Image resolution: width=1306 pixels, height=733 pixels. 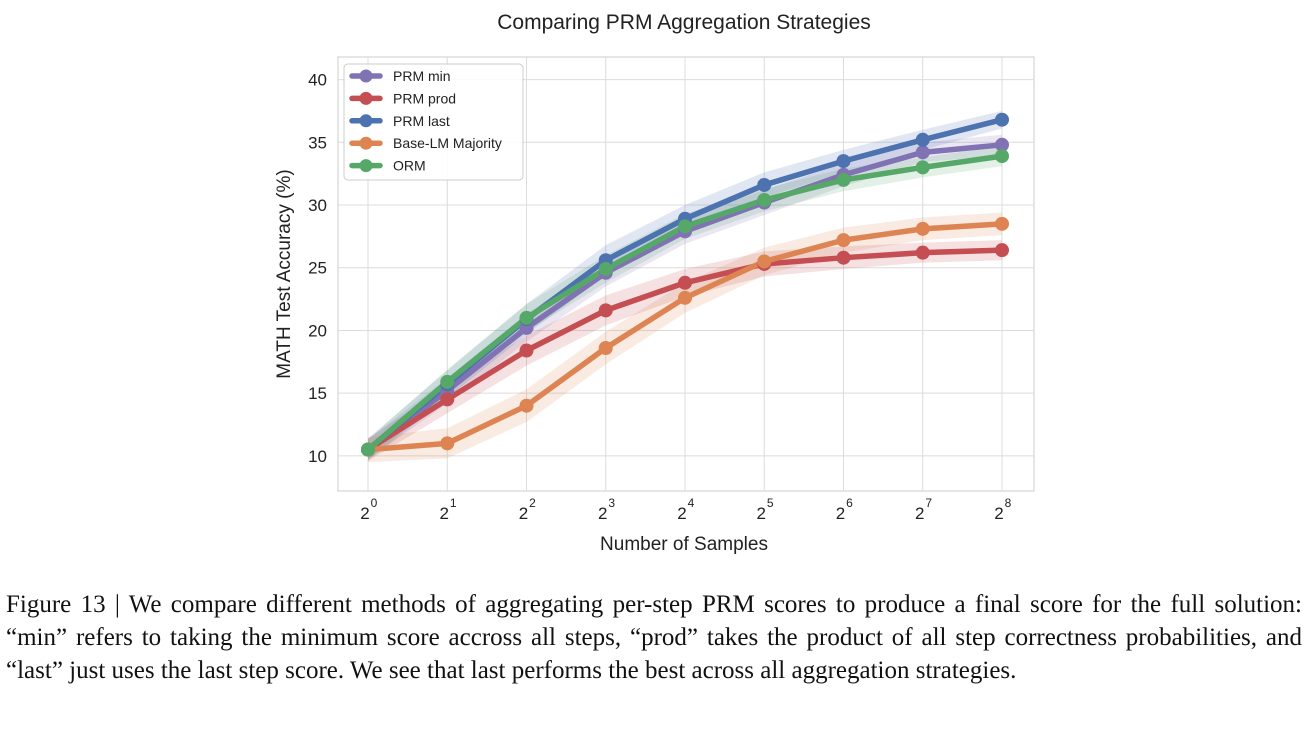 I want to click on x-tick-label: 24, so click(x=685, y=509).